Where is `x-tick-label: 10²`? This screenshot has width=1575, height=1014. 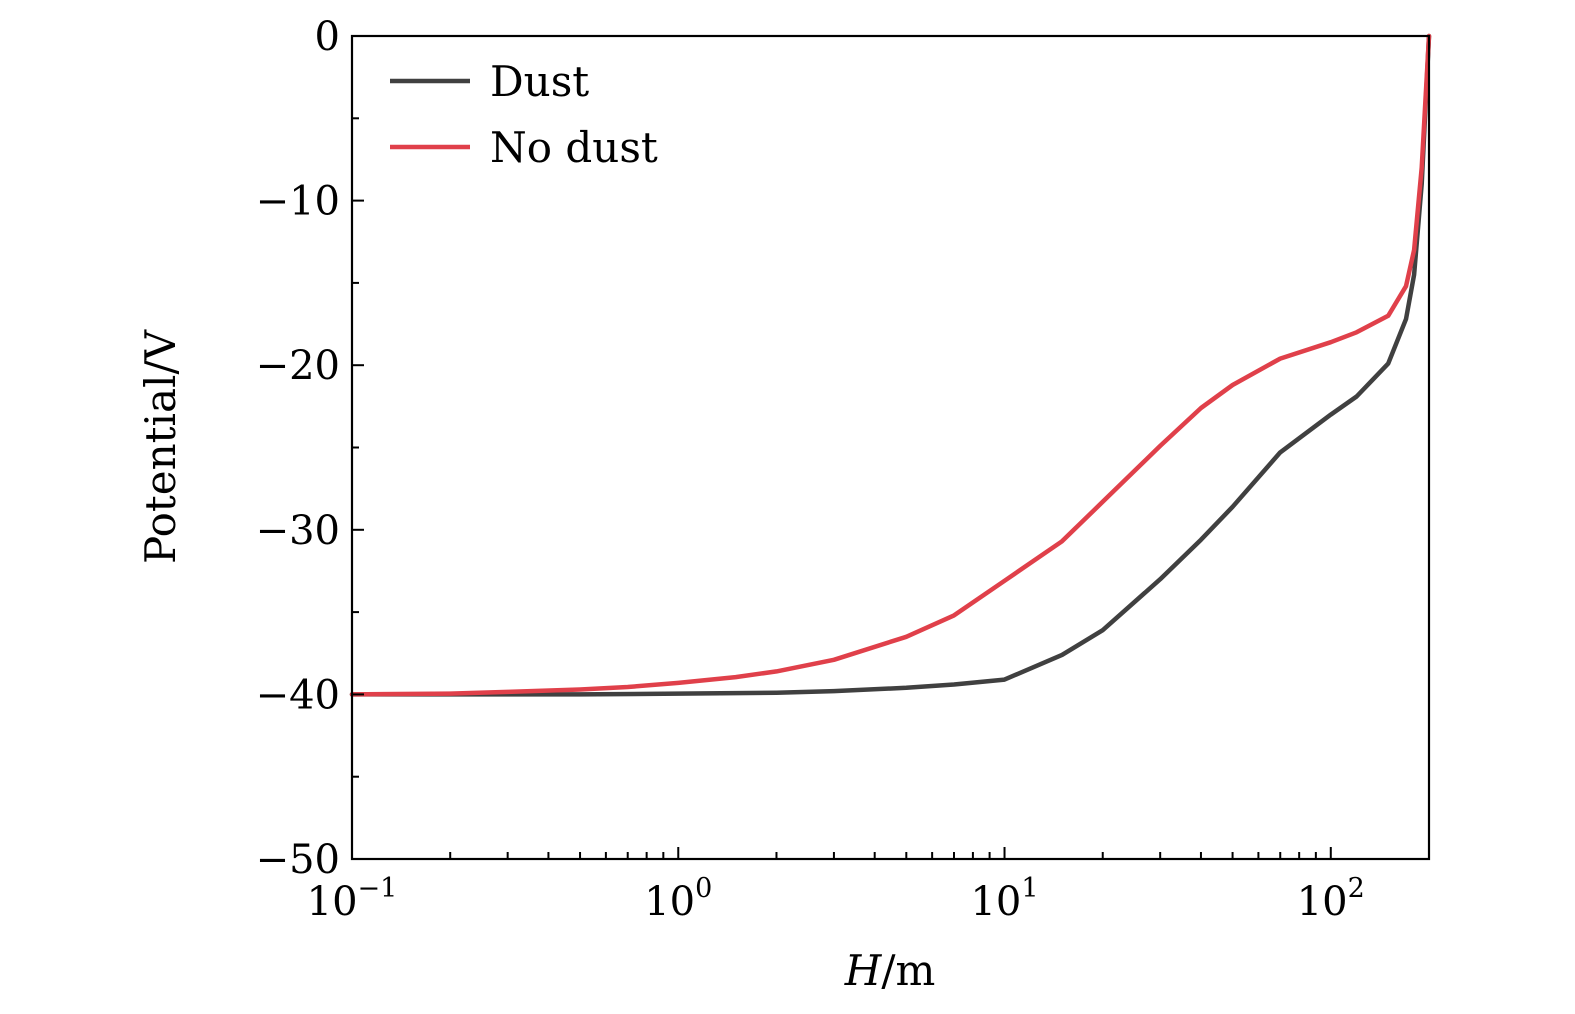
x-tick-label: 10² is located at coordinates (1331, 899).